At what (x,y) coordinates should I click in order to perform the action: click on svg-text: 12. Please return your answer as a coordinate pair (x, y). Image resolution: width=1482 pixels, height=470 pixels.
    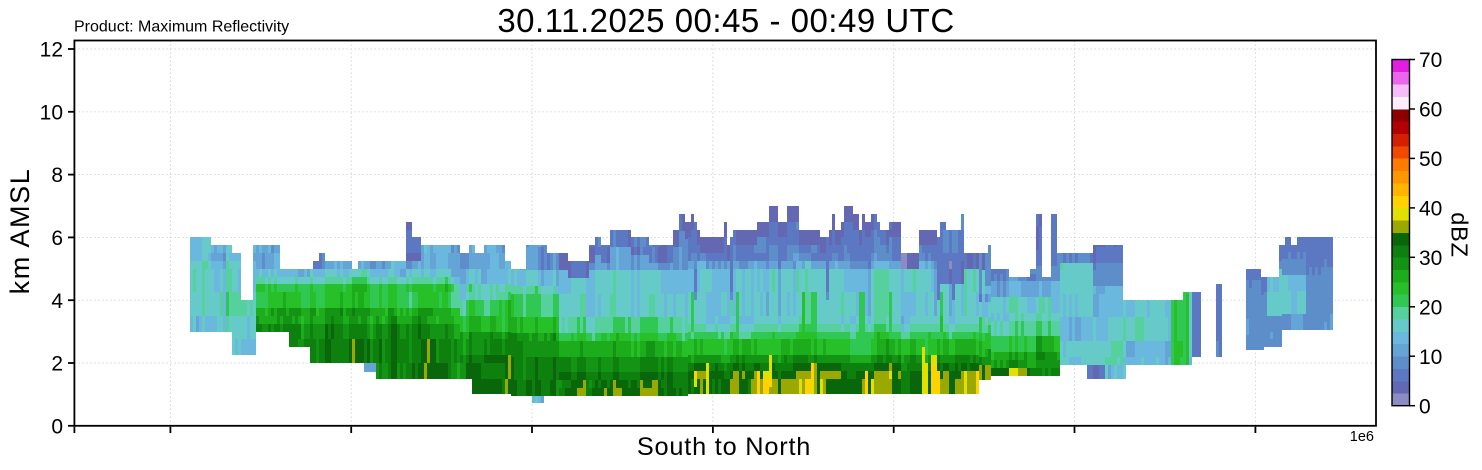
    Looking at the image, I should click on (51, 50).